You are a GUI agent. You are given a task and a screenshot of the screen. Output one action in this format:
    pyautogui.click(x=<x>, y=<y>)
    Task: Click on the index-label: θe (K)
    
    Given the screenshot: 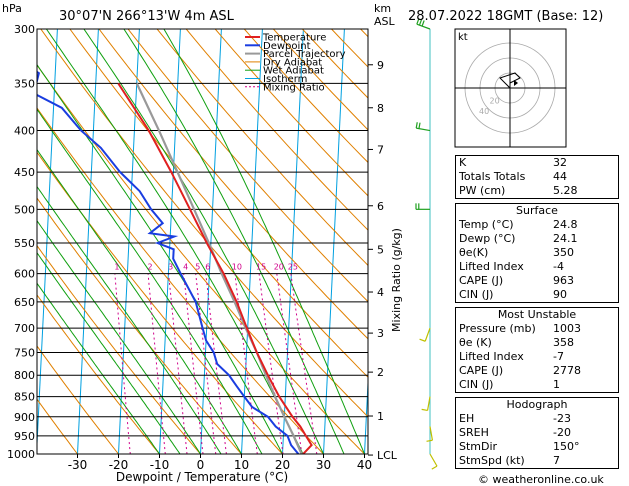 What is the action you would take?
    pyautogui.click(x=475, y=342)
    